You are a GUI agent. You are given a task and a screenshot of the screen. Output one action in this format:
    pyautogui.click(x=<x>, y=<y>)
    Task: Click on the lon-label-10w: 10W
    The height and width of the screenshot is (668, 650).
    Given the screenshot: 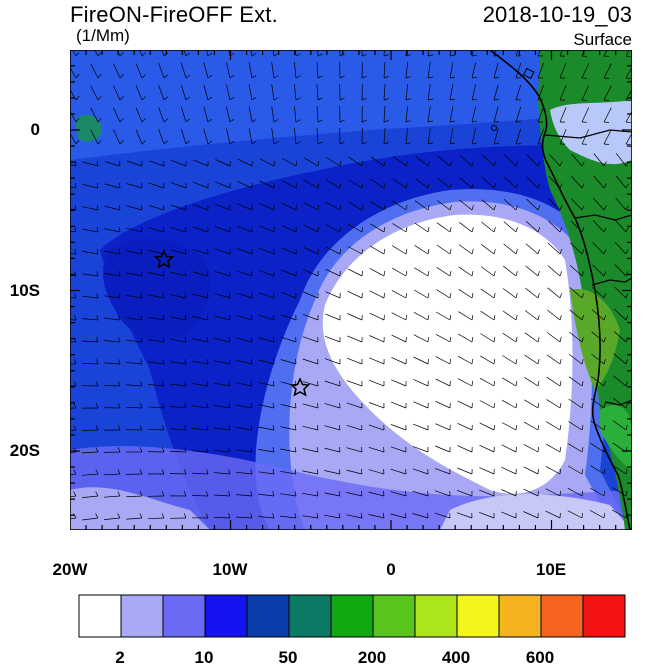 What is the action you would take?
    pyautogui.click(x=230, y=570)
    